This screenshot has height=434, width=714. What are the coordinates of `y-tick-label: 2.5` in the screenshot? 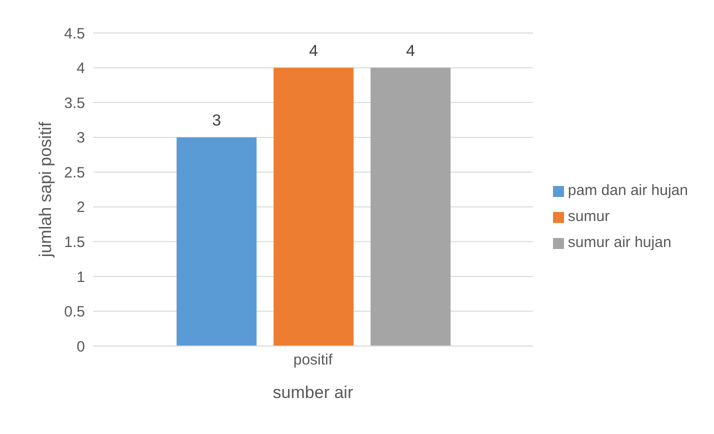 It's located at (74, 173).